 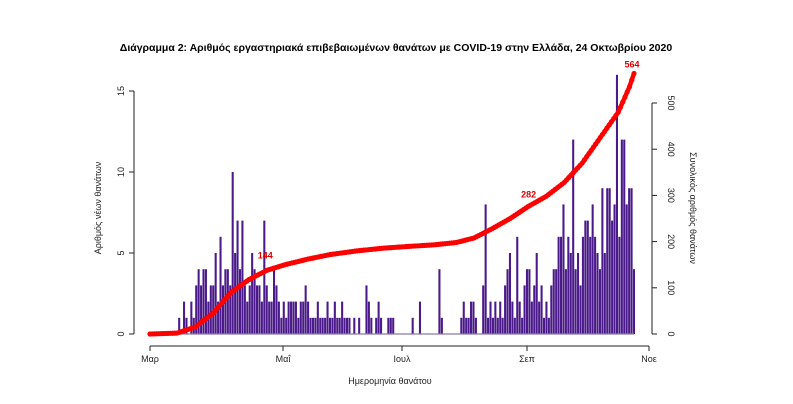 What do you see at coordinates (121, 252) in the screenshot?
I see `y-tick-label: 5` at bounding box center [121, 252].